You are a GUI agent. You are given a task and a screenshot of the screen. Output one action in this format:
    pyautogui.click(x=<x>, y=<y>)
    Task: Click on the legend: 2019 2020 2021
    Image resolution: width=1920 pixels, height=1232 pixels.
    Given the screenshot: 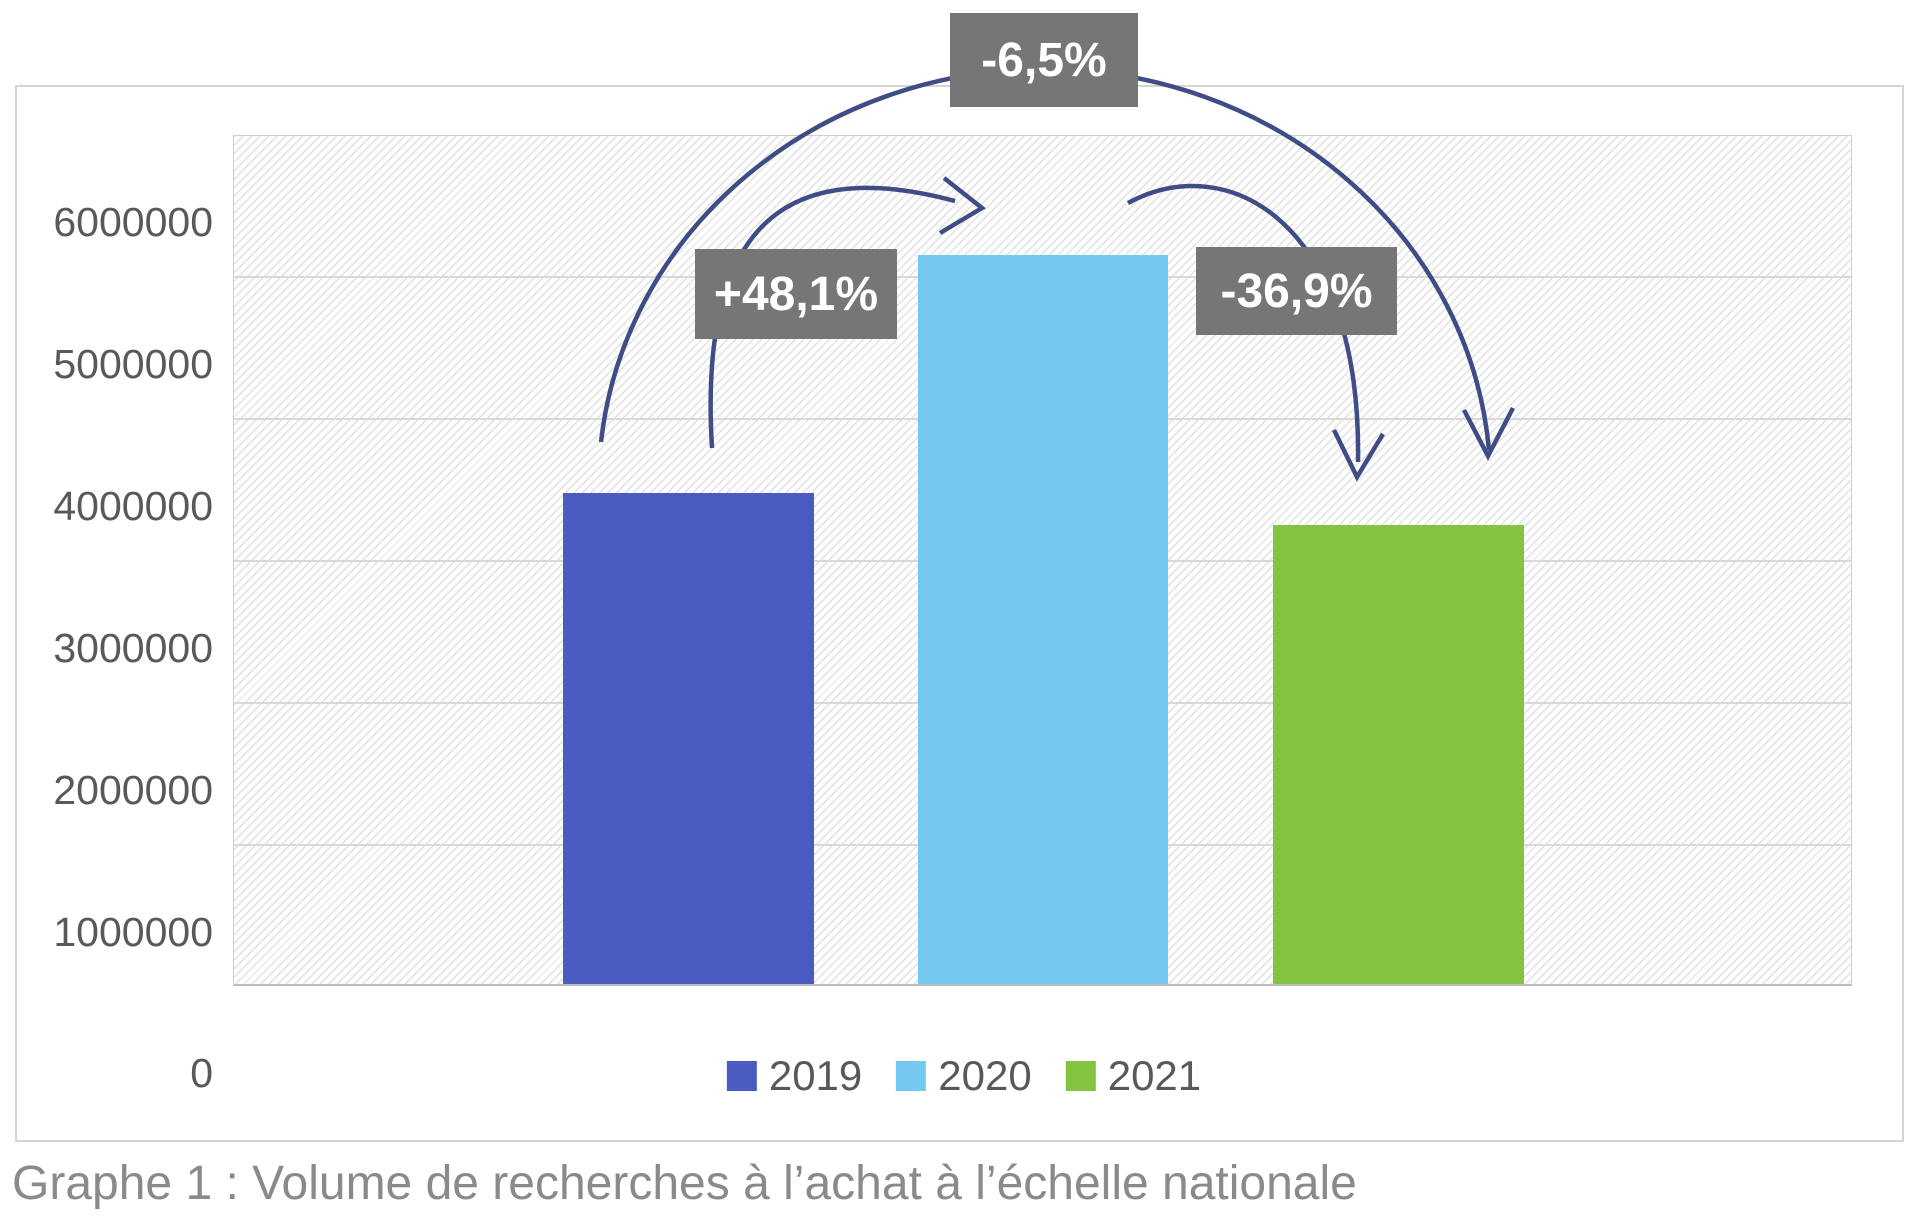 What is the action you would take?
    pyautogui.click(x=964, y=1076)
    